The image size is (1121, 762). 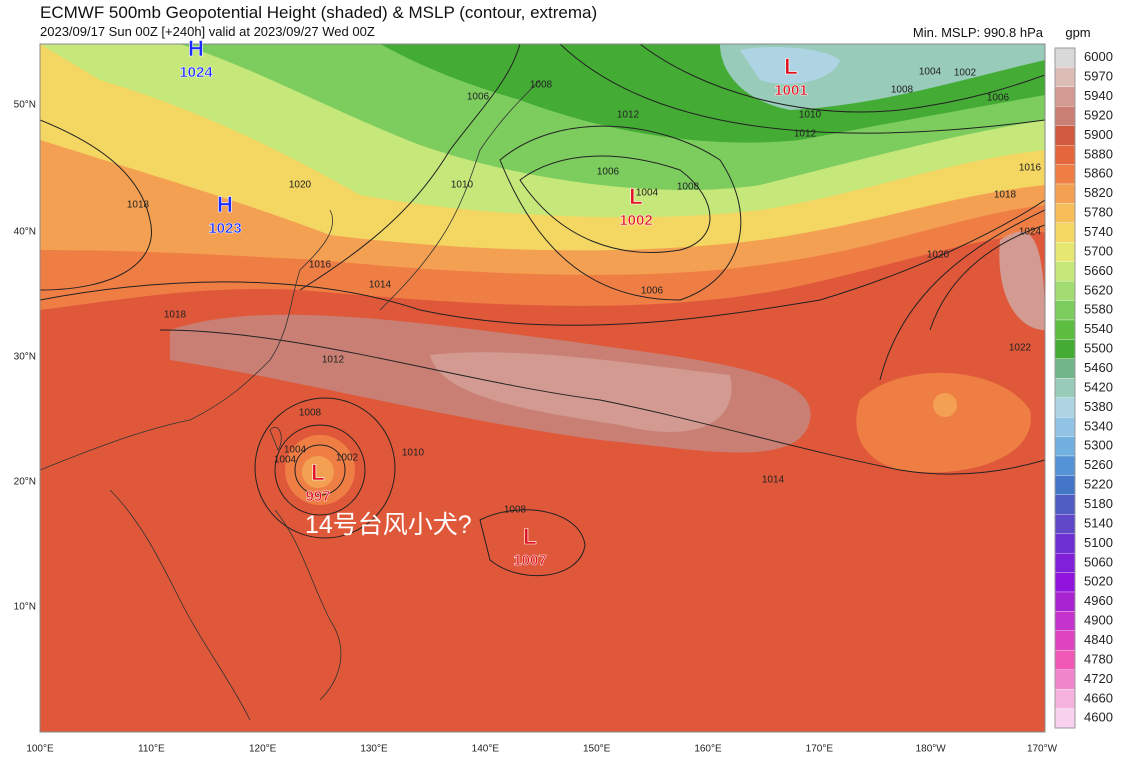 What do you see at coordinates (25, 357) in the screenshot?
I see `lat-label: 30°N` at bounding box center [25, 357].